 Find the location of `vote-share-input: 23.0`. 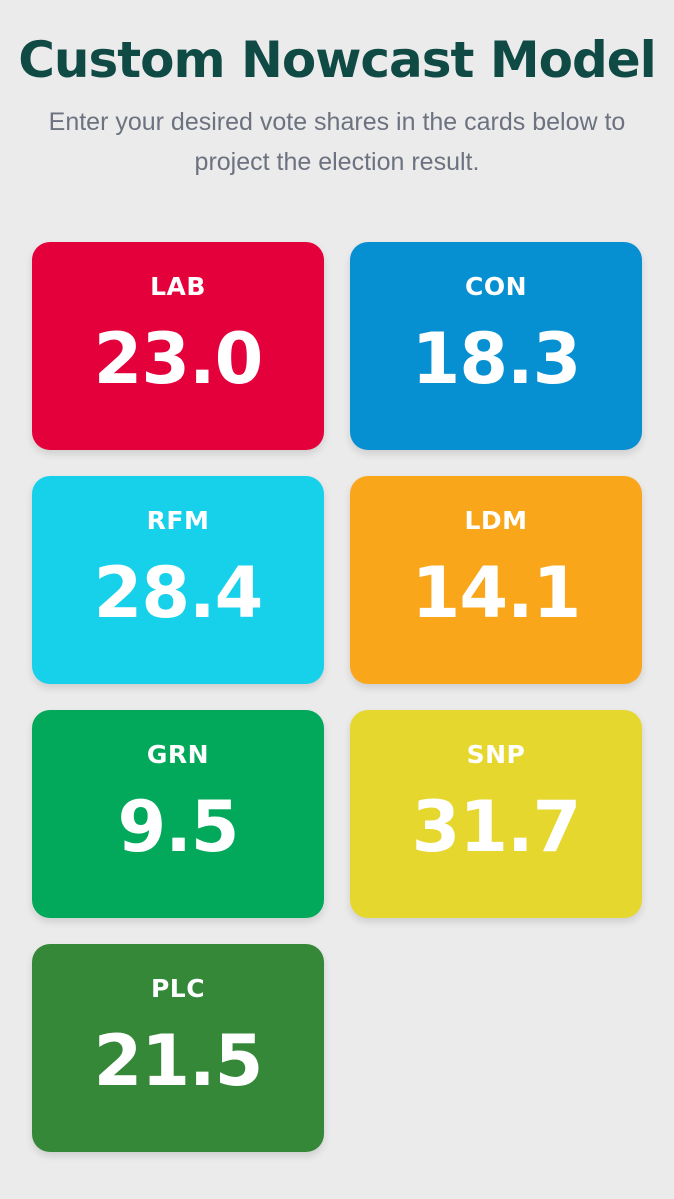

vote-share-input: 23.0 is located at coordinates (178, 359).